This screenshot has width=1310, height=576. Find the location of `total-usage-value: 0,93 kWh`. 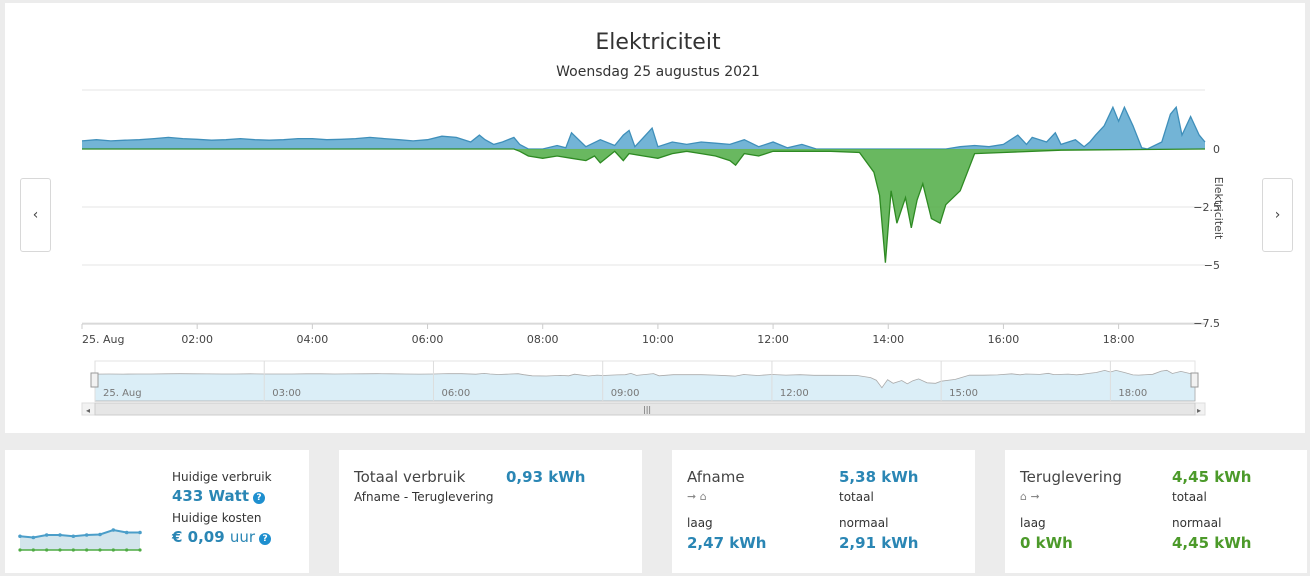

total-usage-value: 0,93 kWh is located at coordinates (546, 477).